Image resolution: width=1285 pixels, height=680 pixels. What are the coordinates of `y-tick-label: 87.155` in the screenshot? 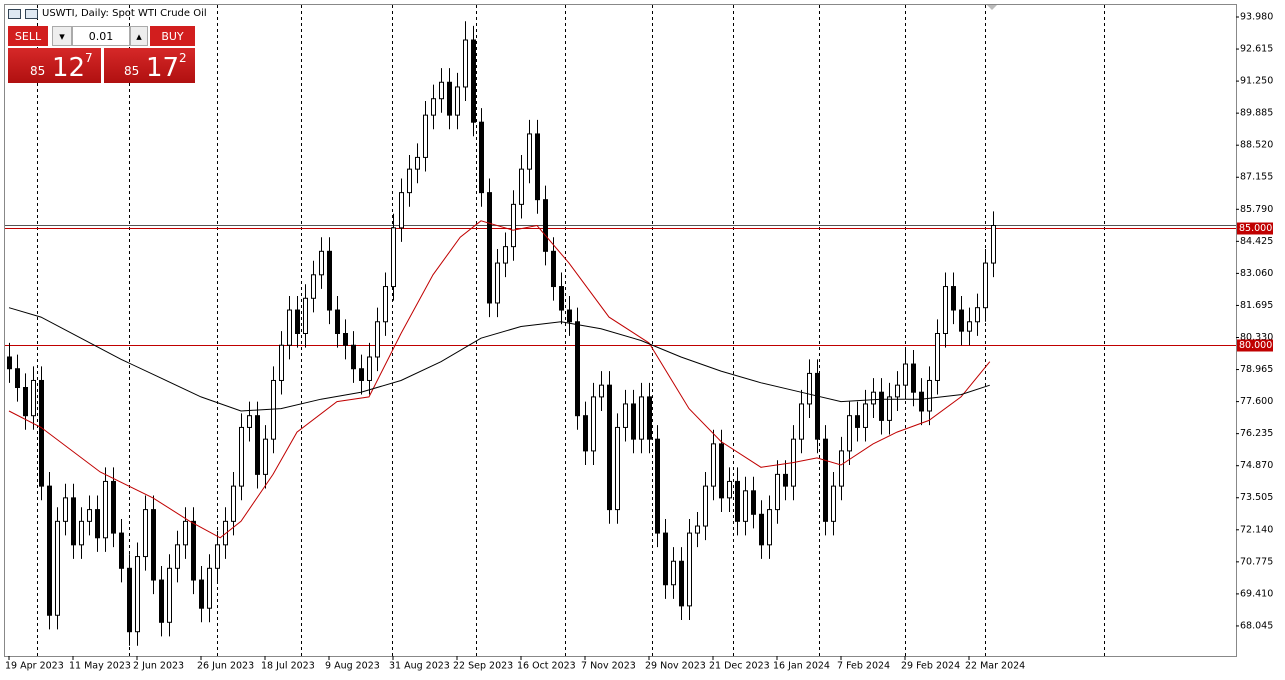 It's located at (1256, 177).